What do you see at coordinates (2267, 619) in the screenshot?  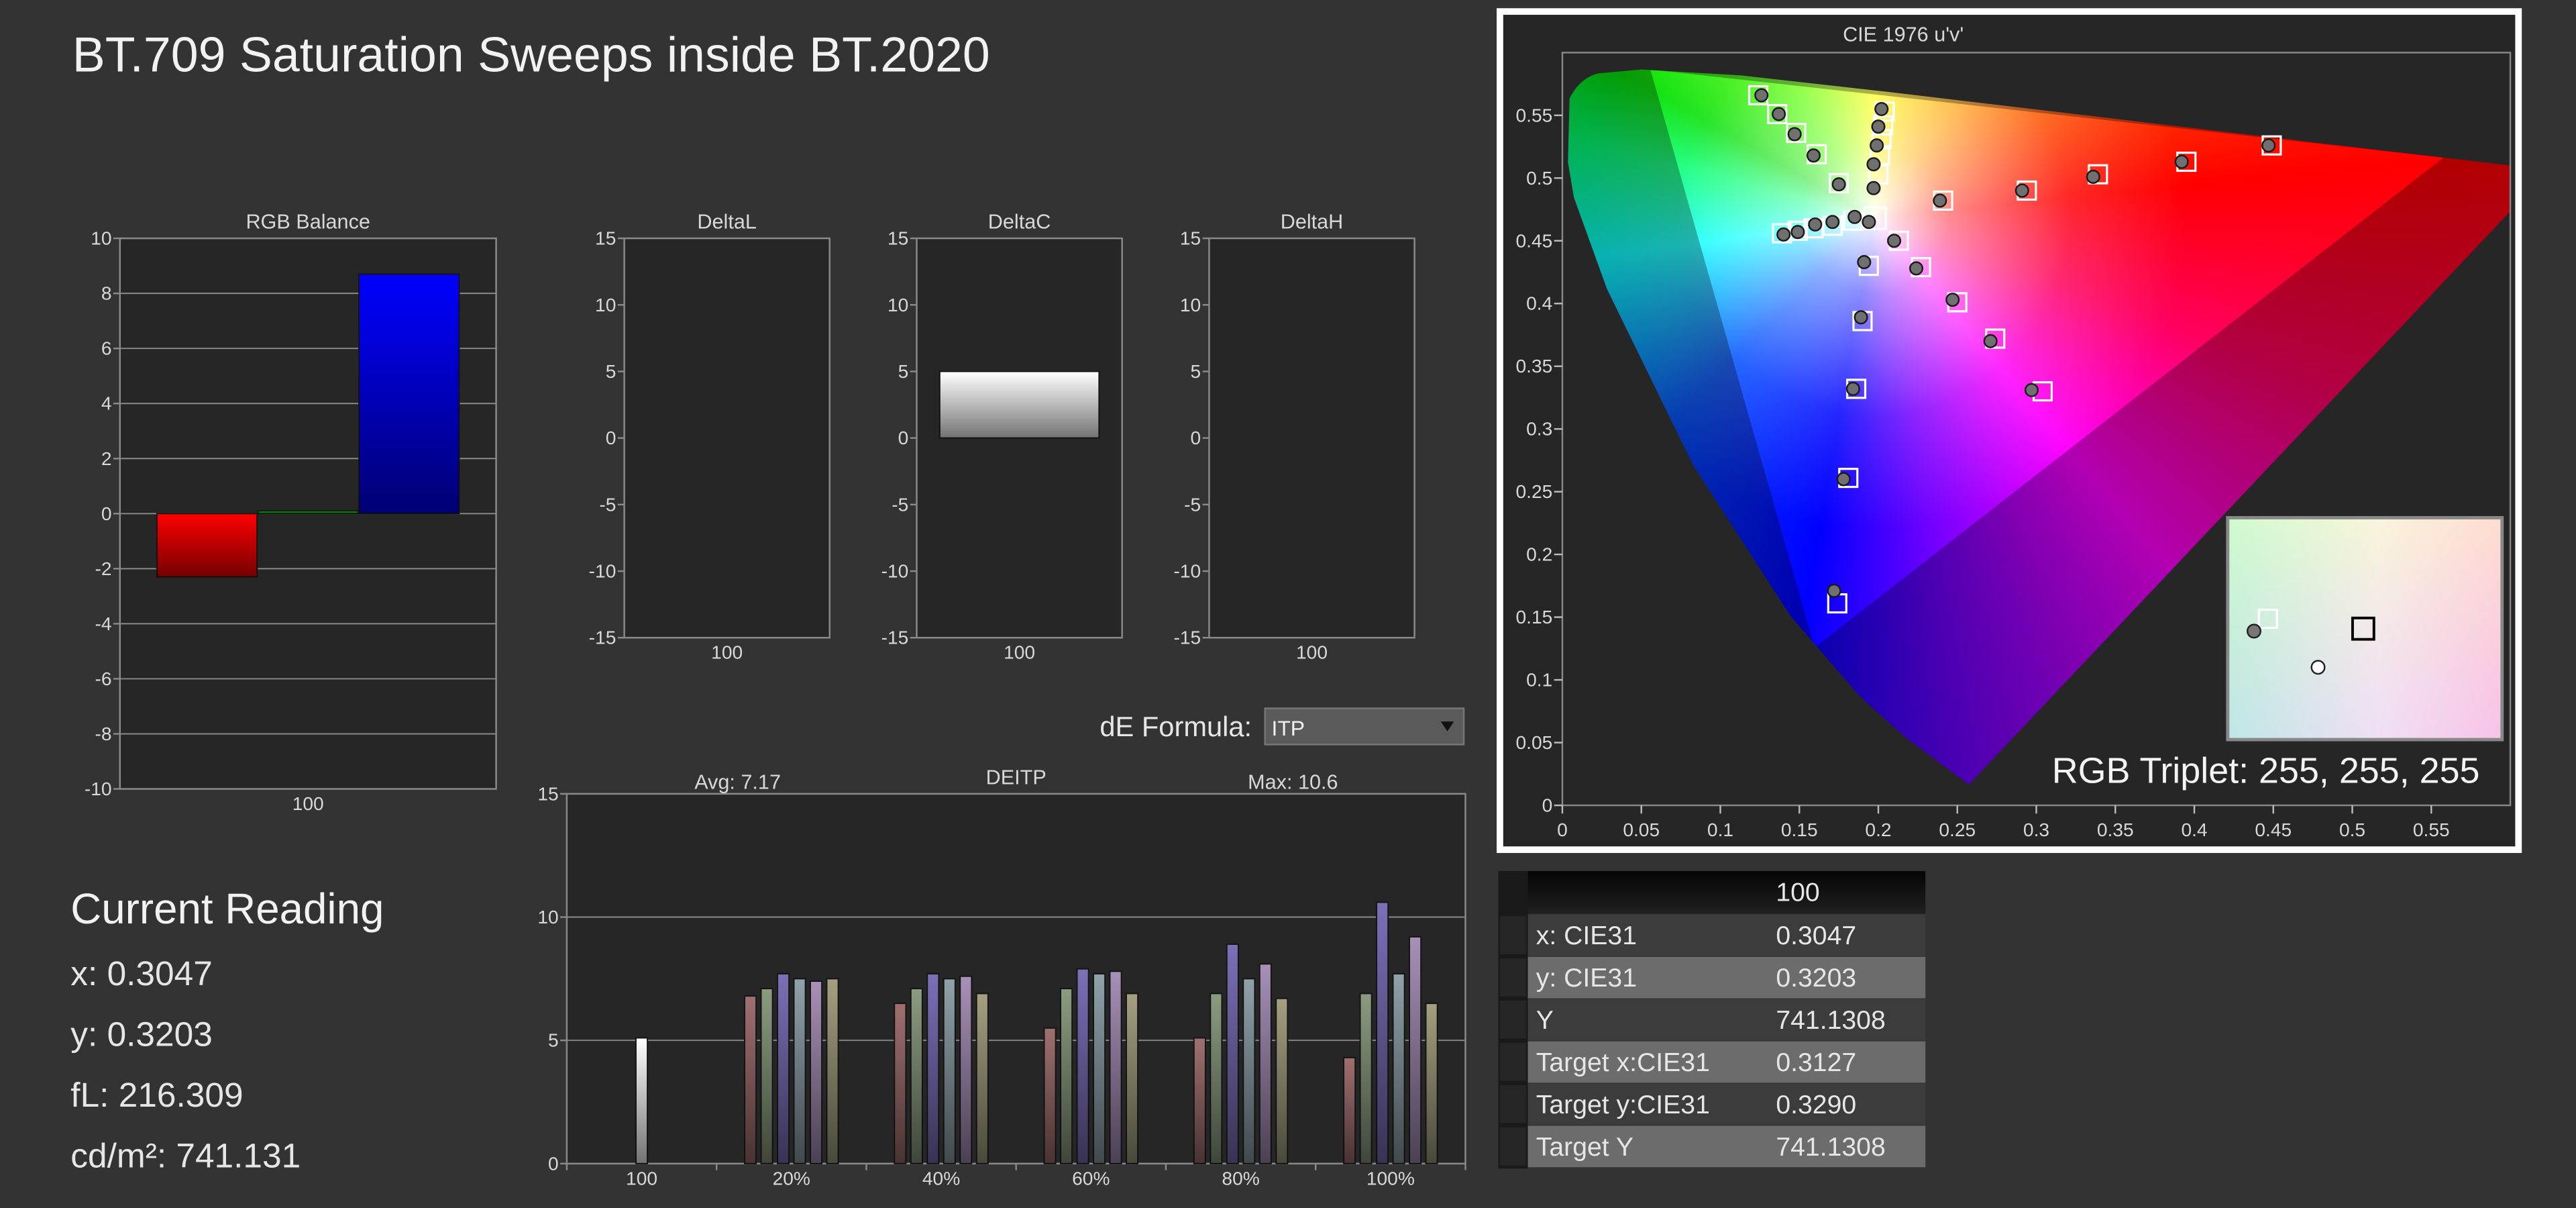 I see `inset-target` at bounding box center [2267, 619].